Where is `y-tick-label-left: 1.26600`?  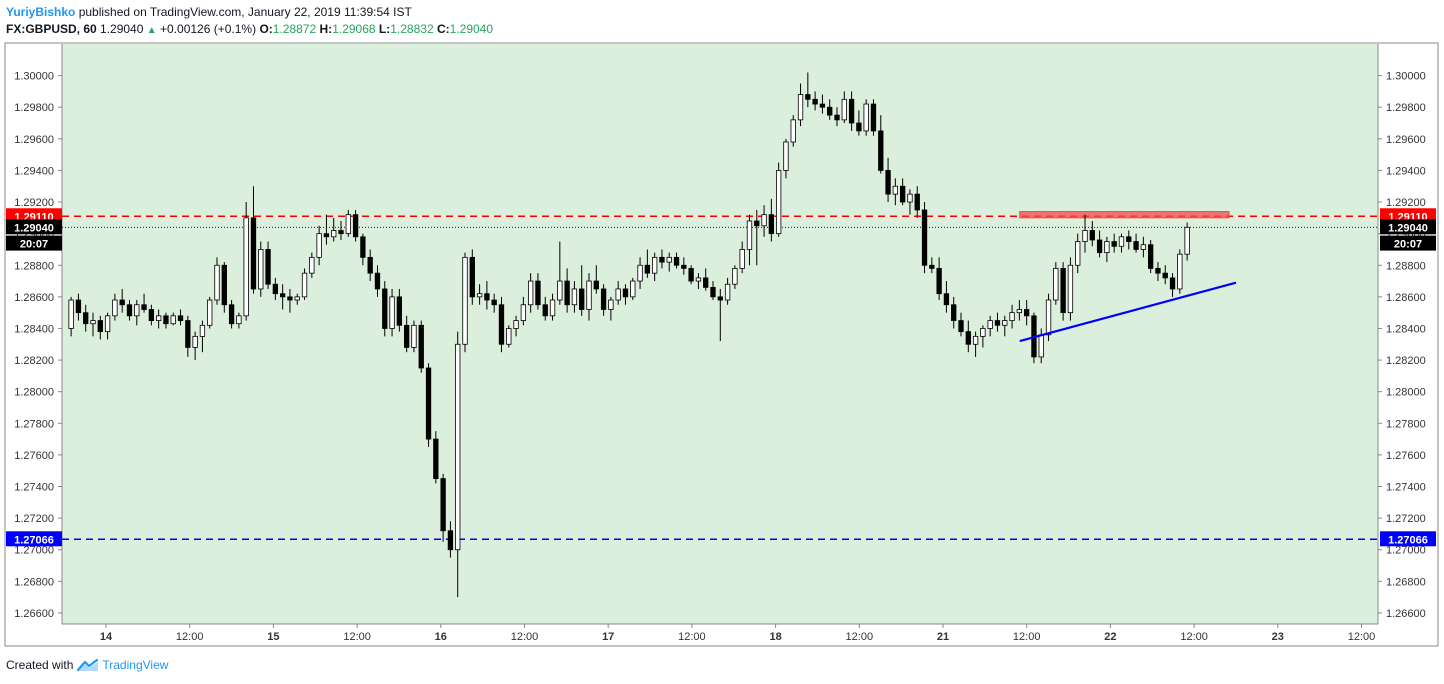
y-tick-label-left: 1.26600 is located at coordinates (34, 614).